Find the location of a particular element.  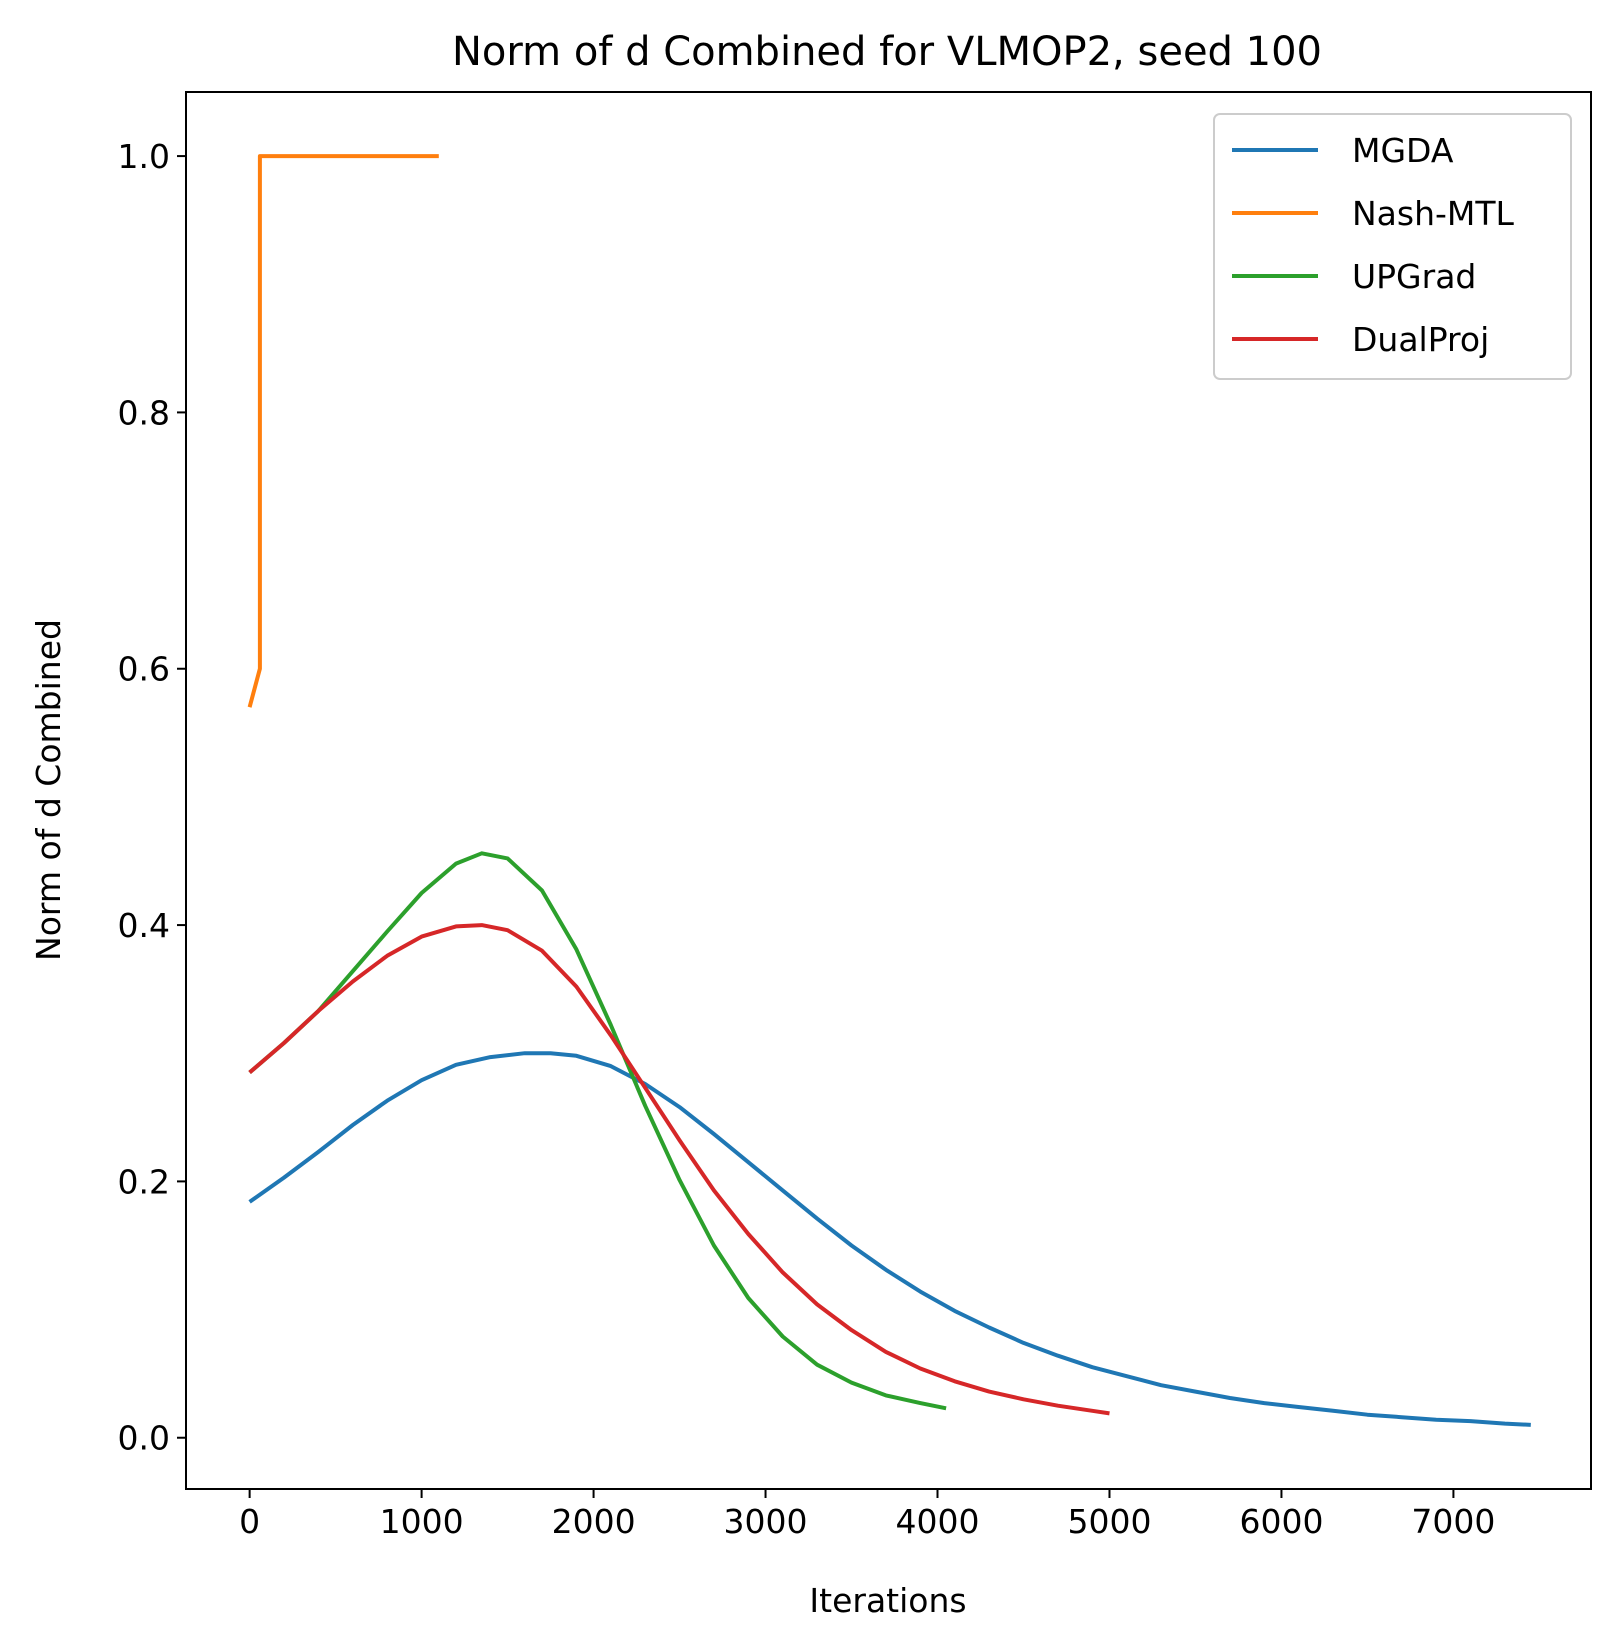

y-tick-label: 0.0 is located at coordinates (144, 1438).